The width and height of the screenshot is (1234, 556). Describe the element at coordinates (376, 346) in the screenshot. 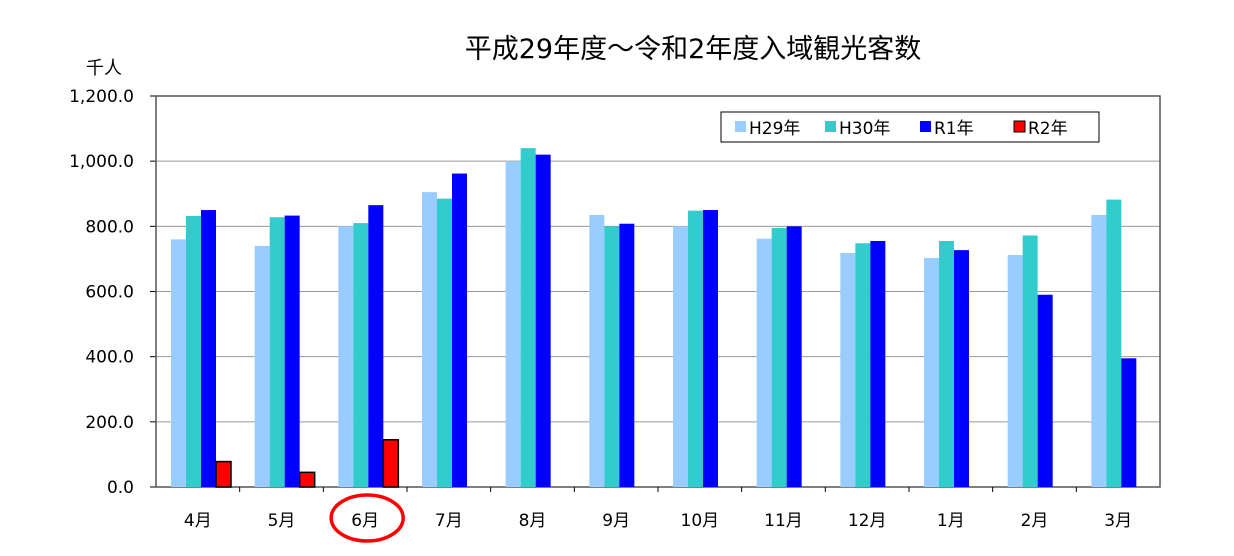

I see `bar-R1年-6月` at that location.